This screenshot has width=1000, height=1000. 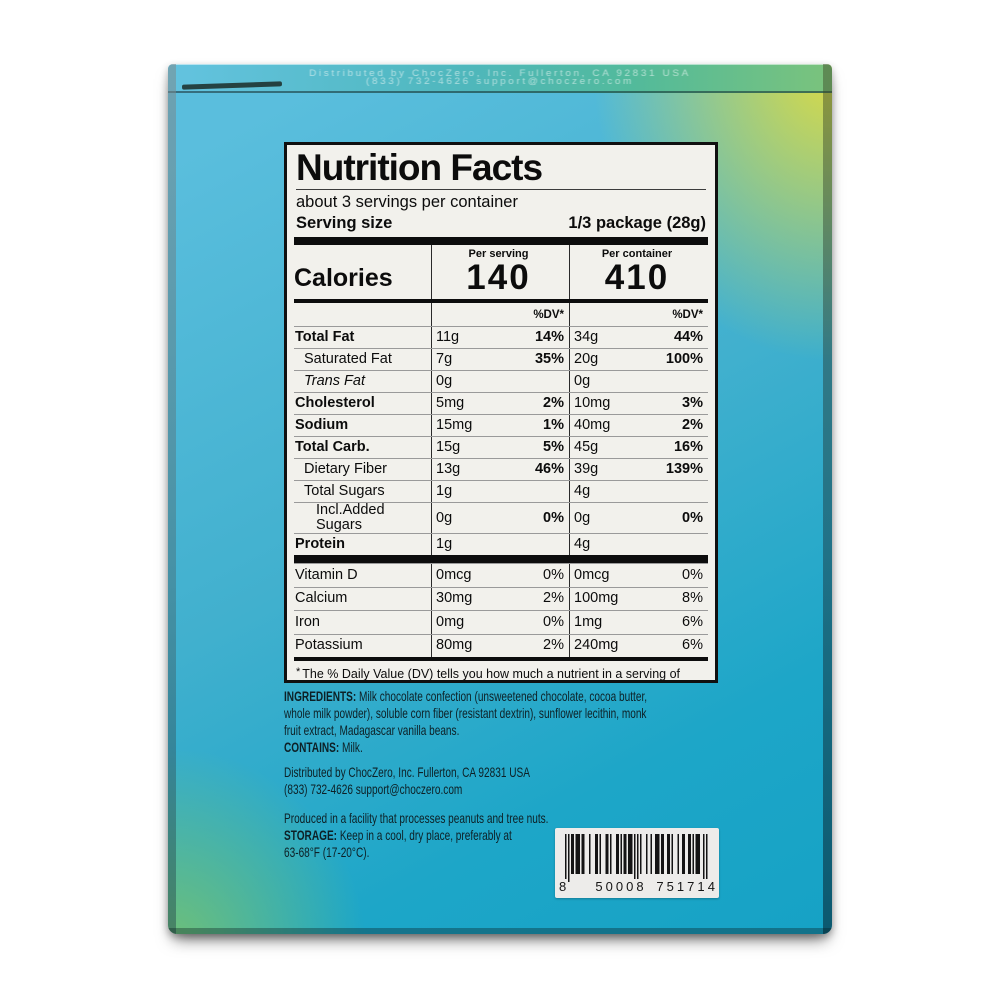 I want to click on storage-heading: STORAGE:, so click(x=311, y=835).